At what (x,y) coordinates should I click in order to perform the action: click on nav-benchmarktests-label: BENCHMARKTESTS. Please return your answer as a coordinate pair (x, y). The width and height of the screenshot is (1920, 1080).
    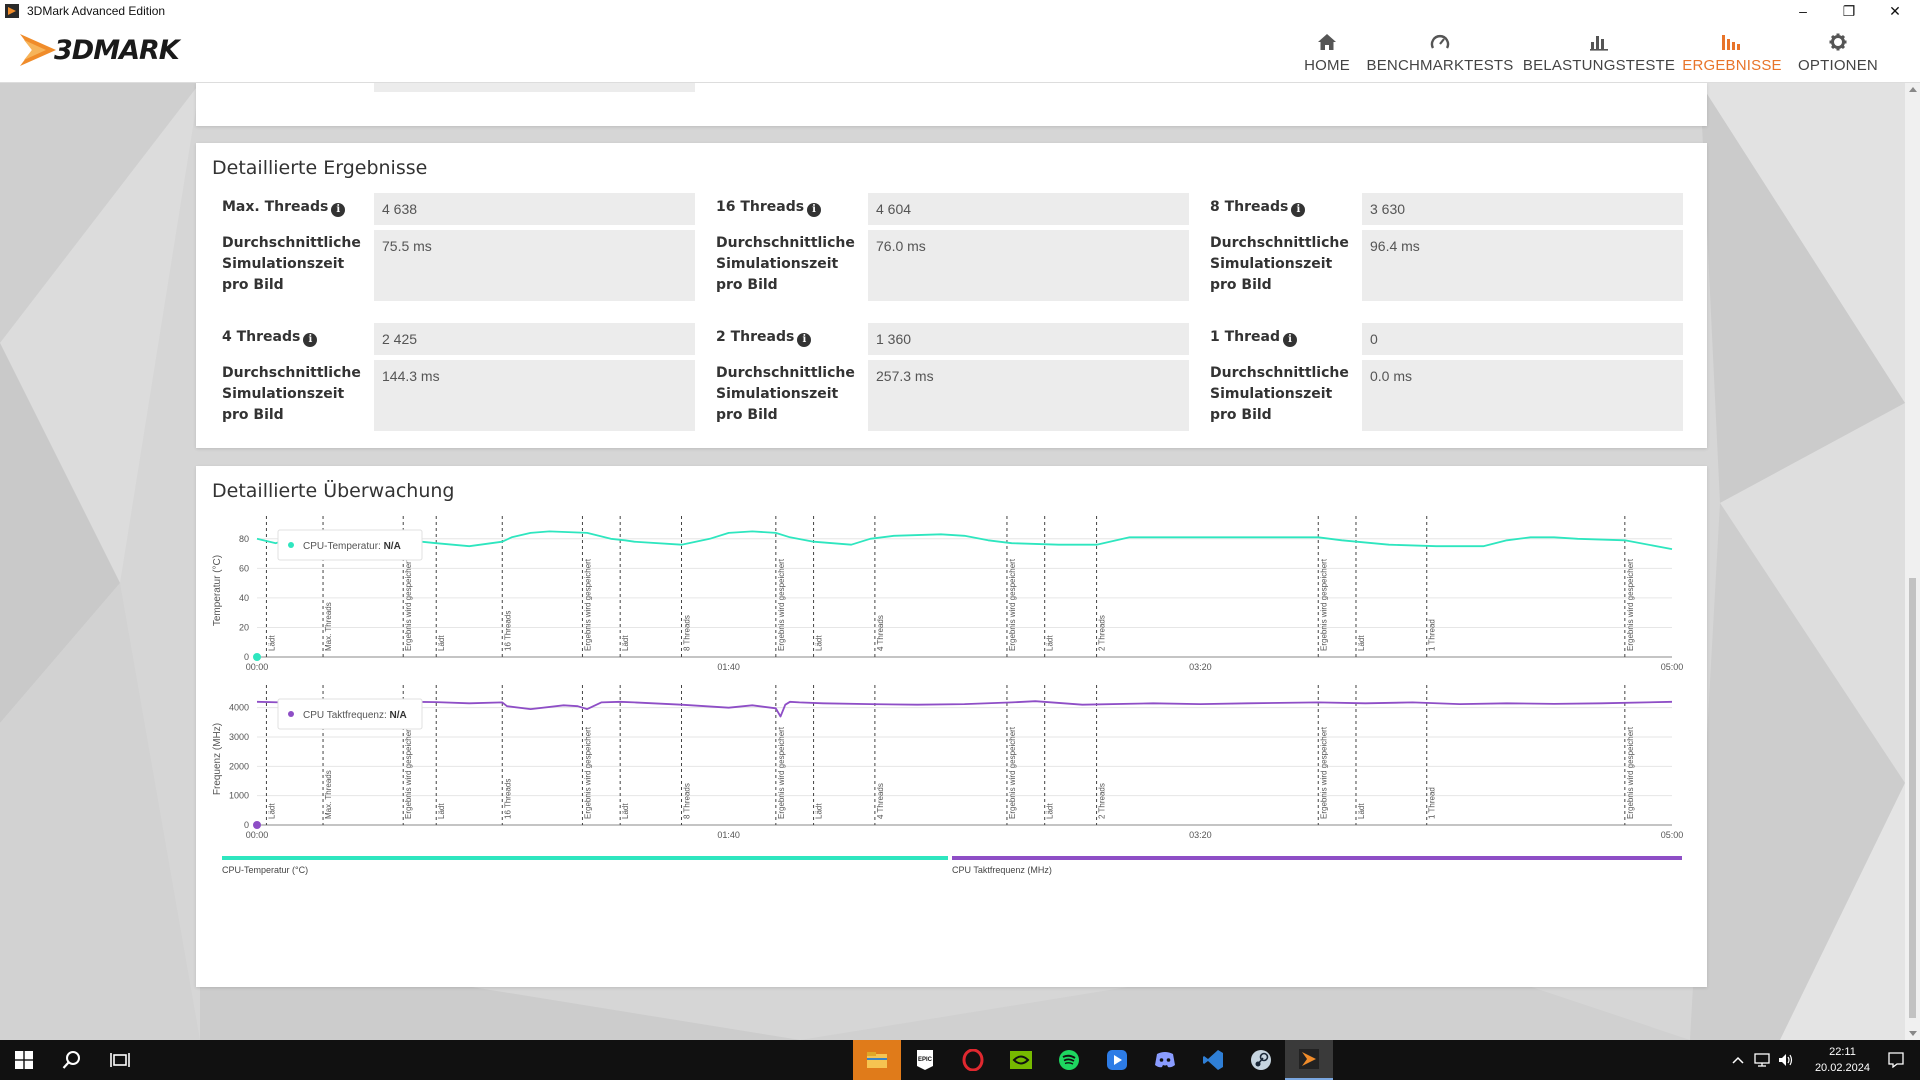
    Looking at the image, I should click on (1440, 65).